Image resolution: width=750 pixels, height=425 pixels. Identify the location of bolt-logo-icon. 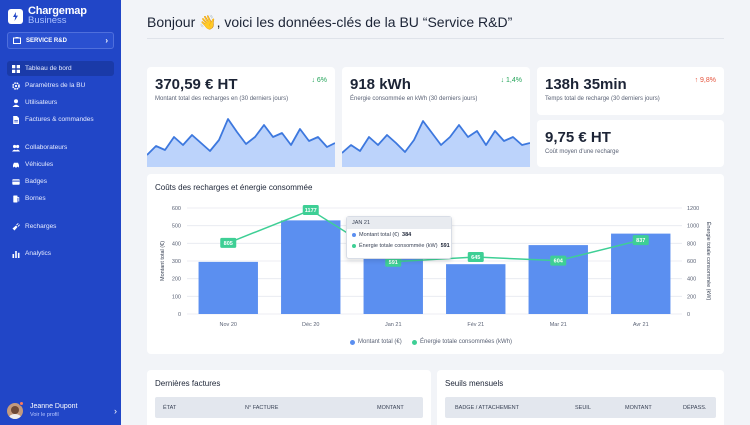
(15, 16).